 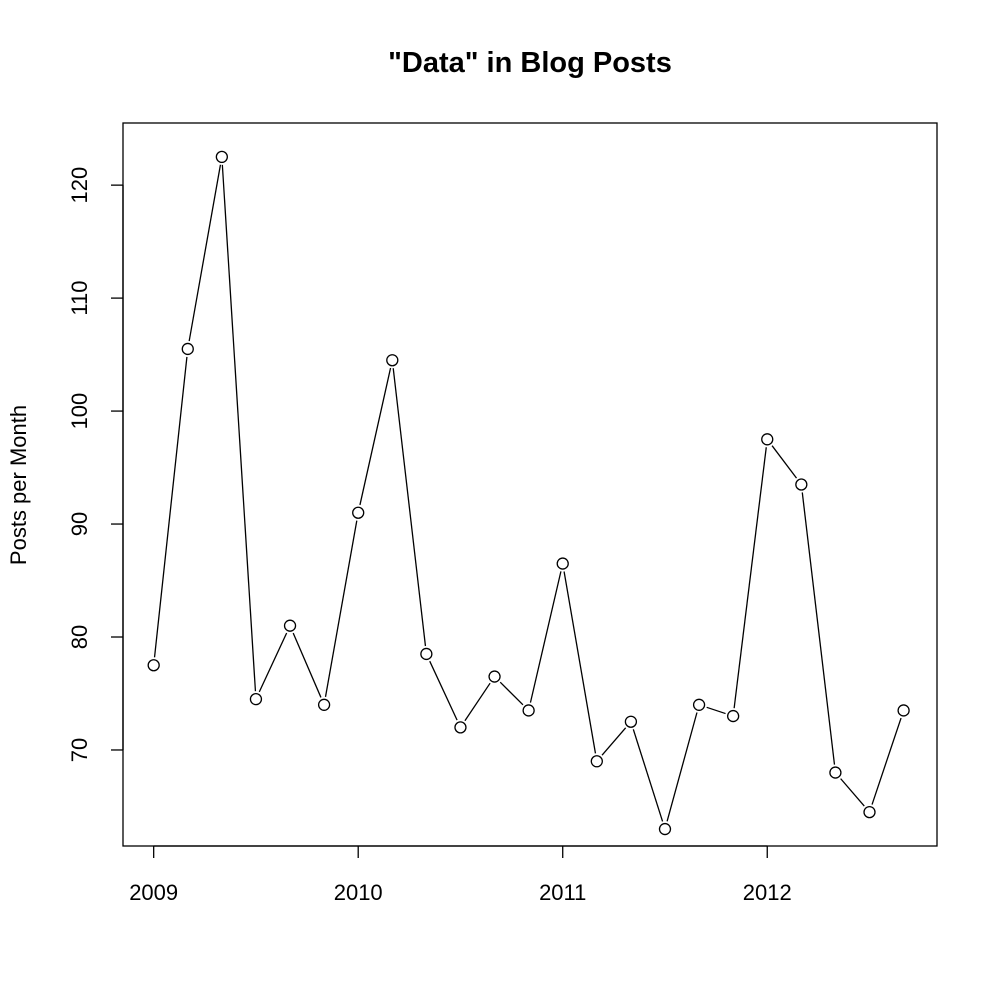 I want to click on x-tick-label: 2009, so click(x=153, y=892).